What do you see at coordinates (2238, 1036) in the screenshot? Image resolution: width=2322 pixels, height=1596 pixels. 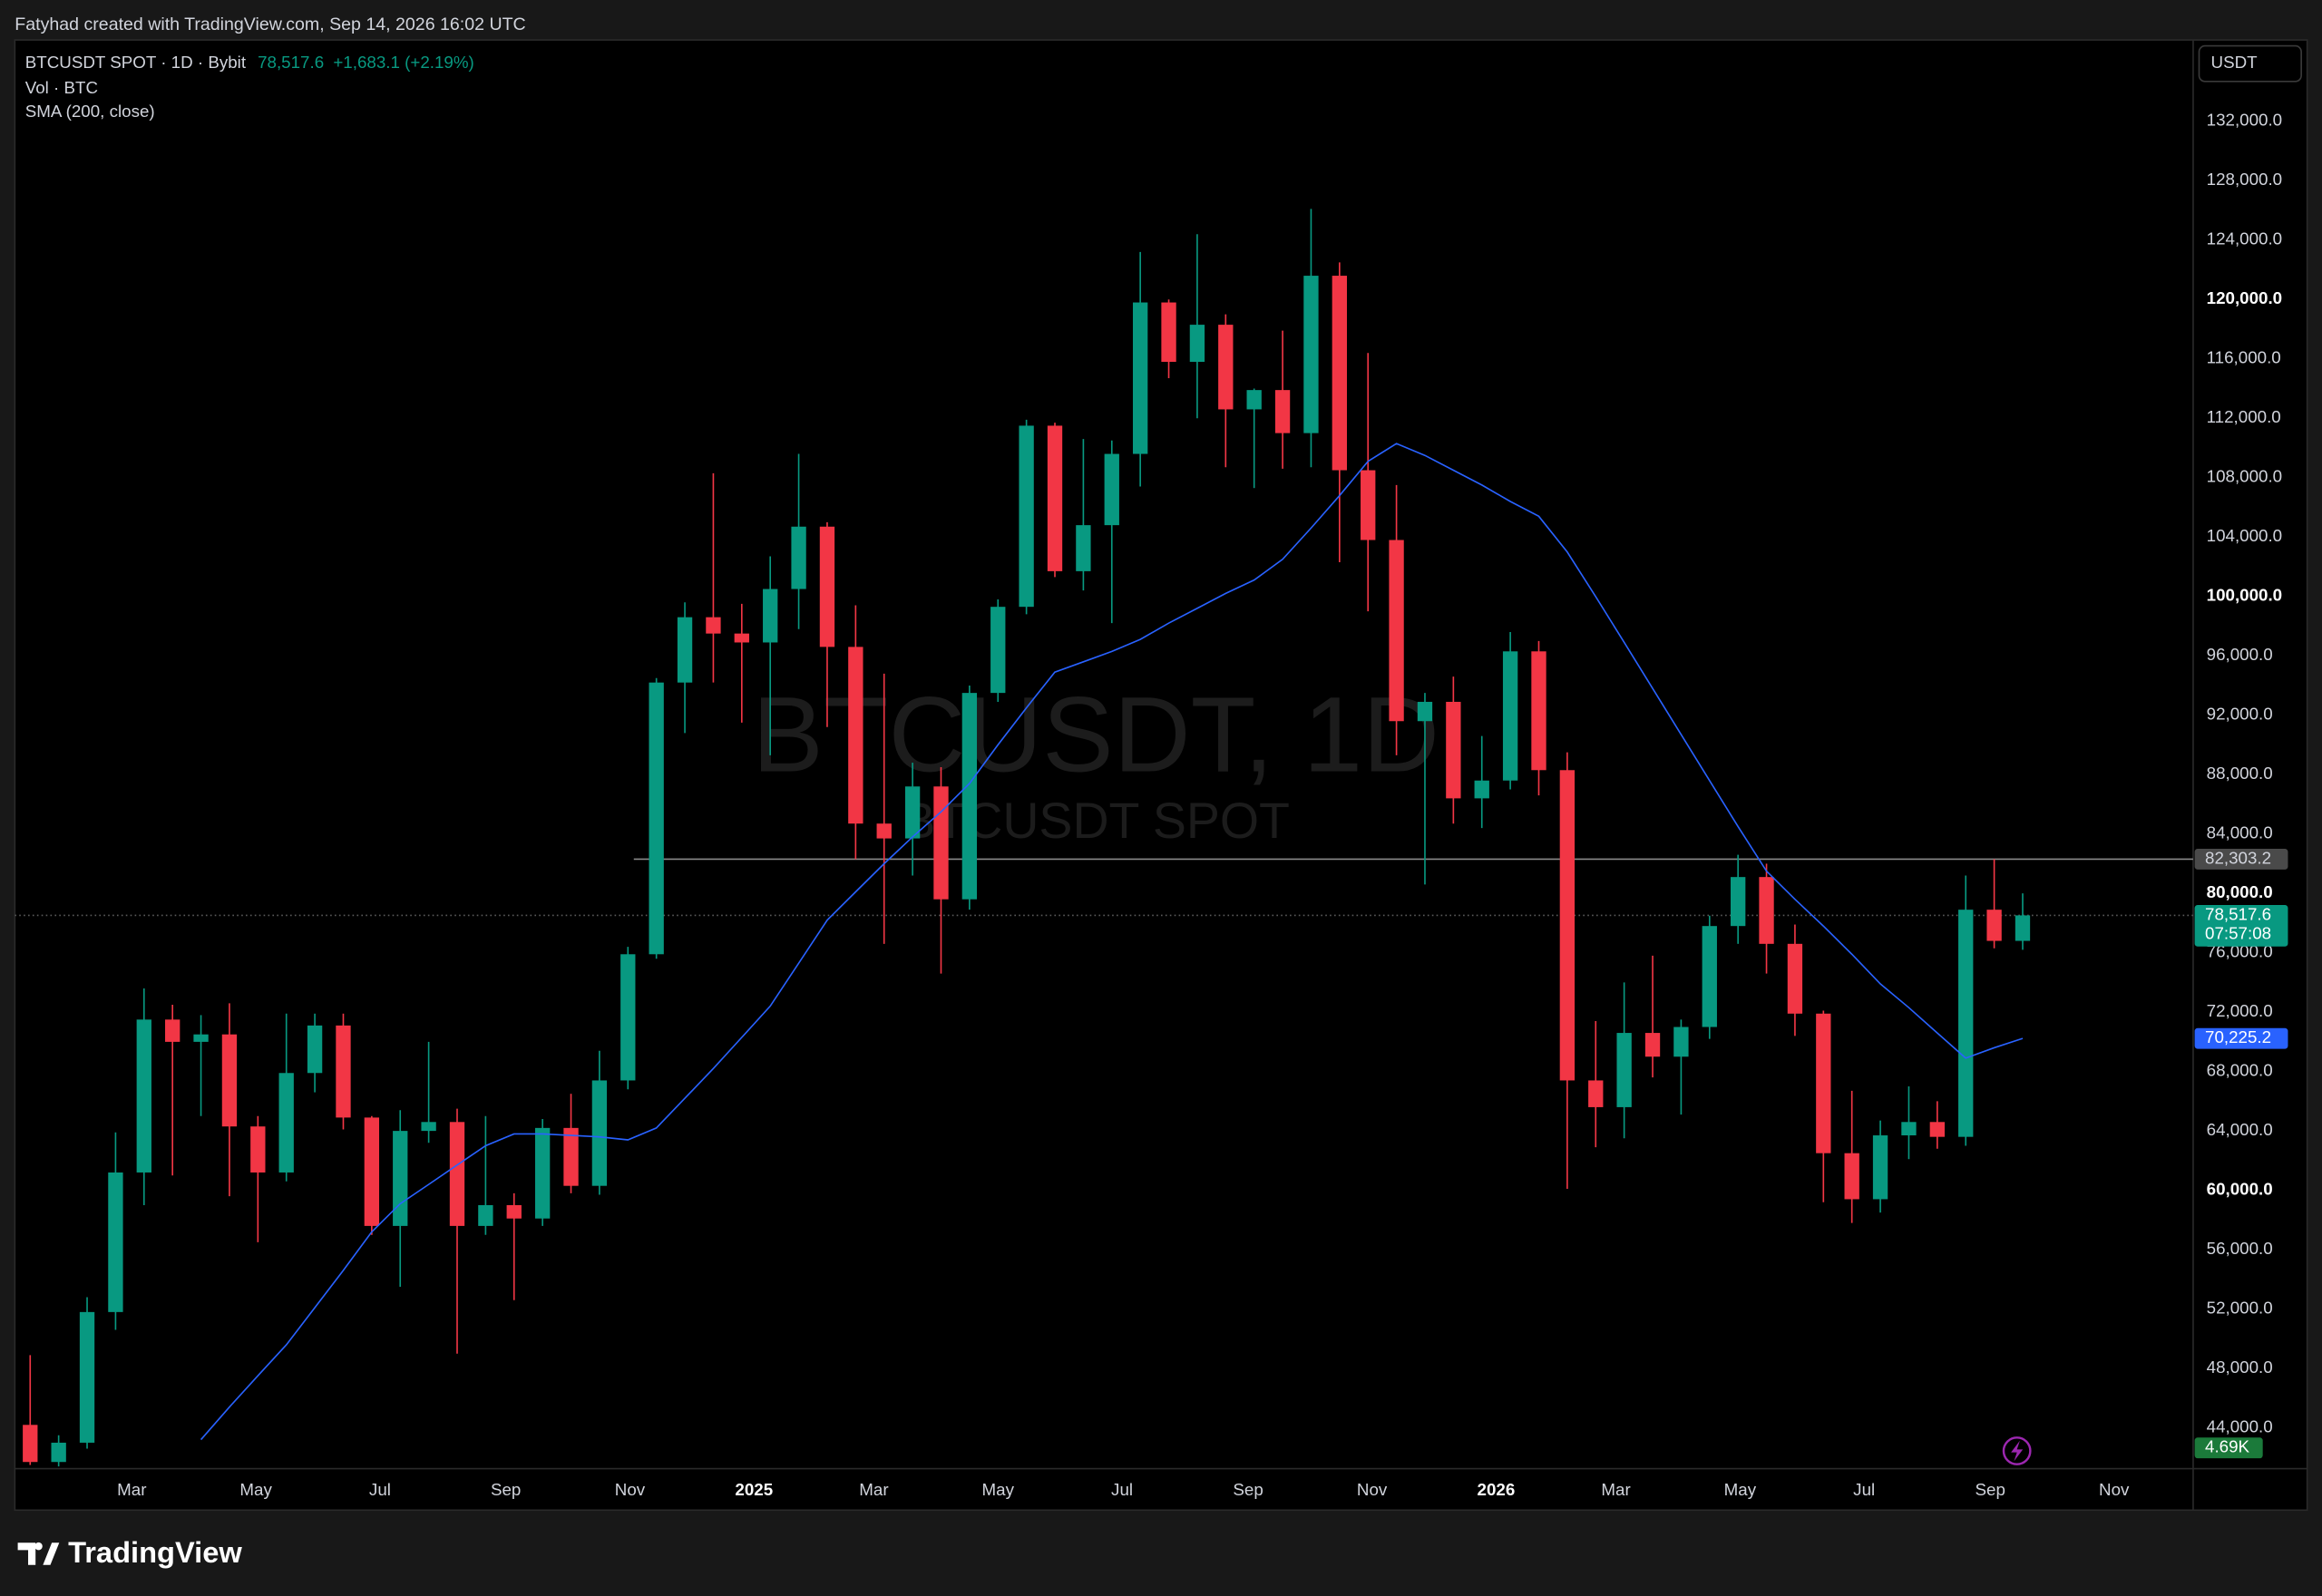 I see `sma-label: 70,225.2` at bounding box center [2238, 1036].